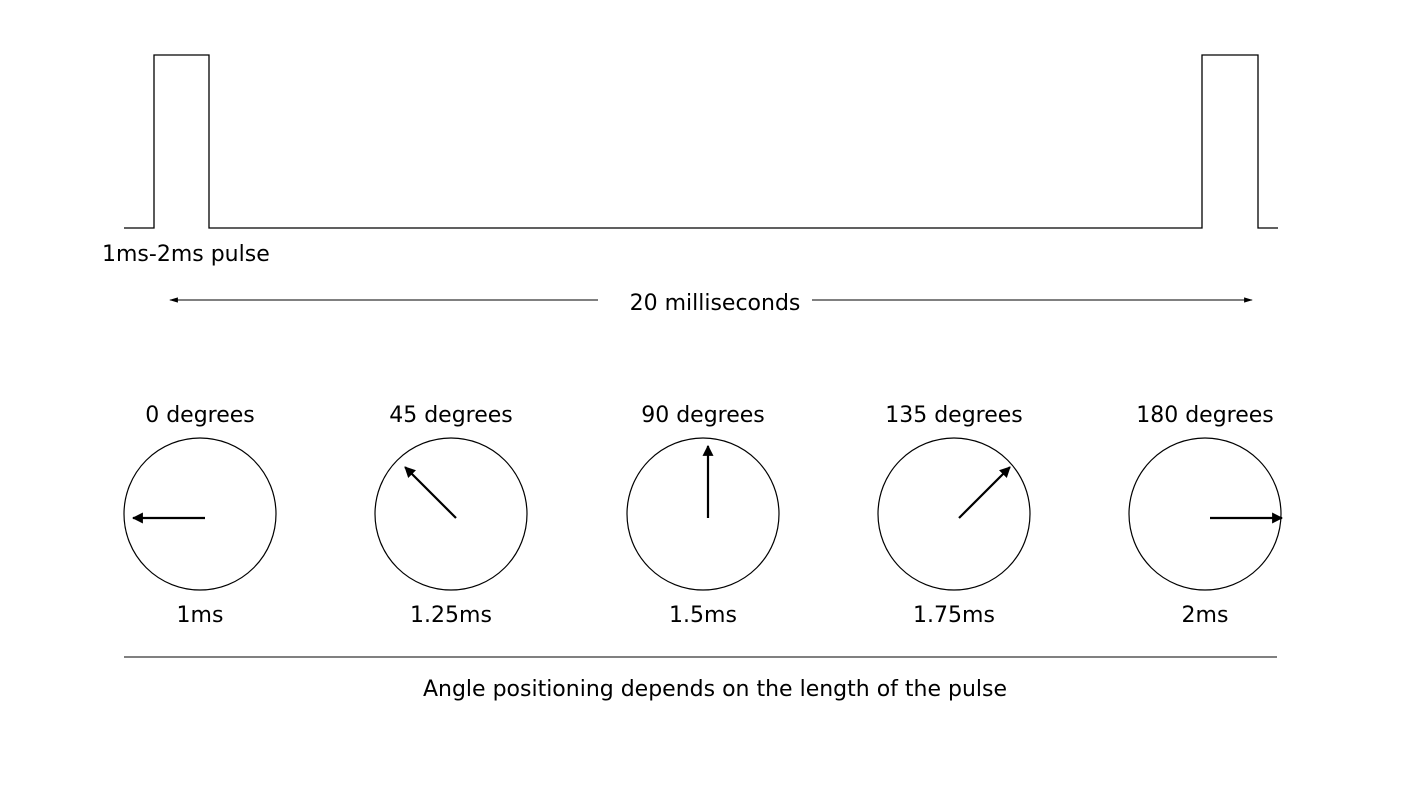  What do you see at coordinates (186, 254) in the screenshot?
I see `pulse-width-label: 1ms-2ms pulse` at bounding box center [186, 254].